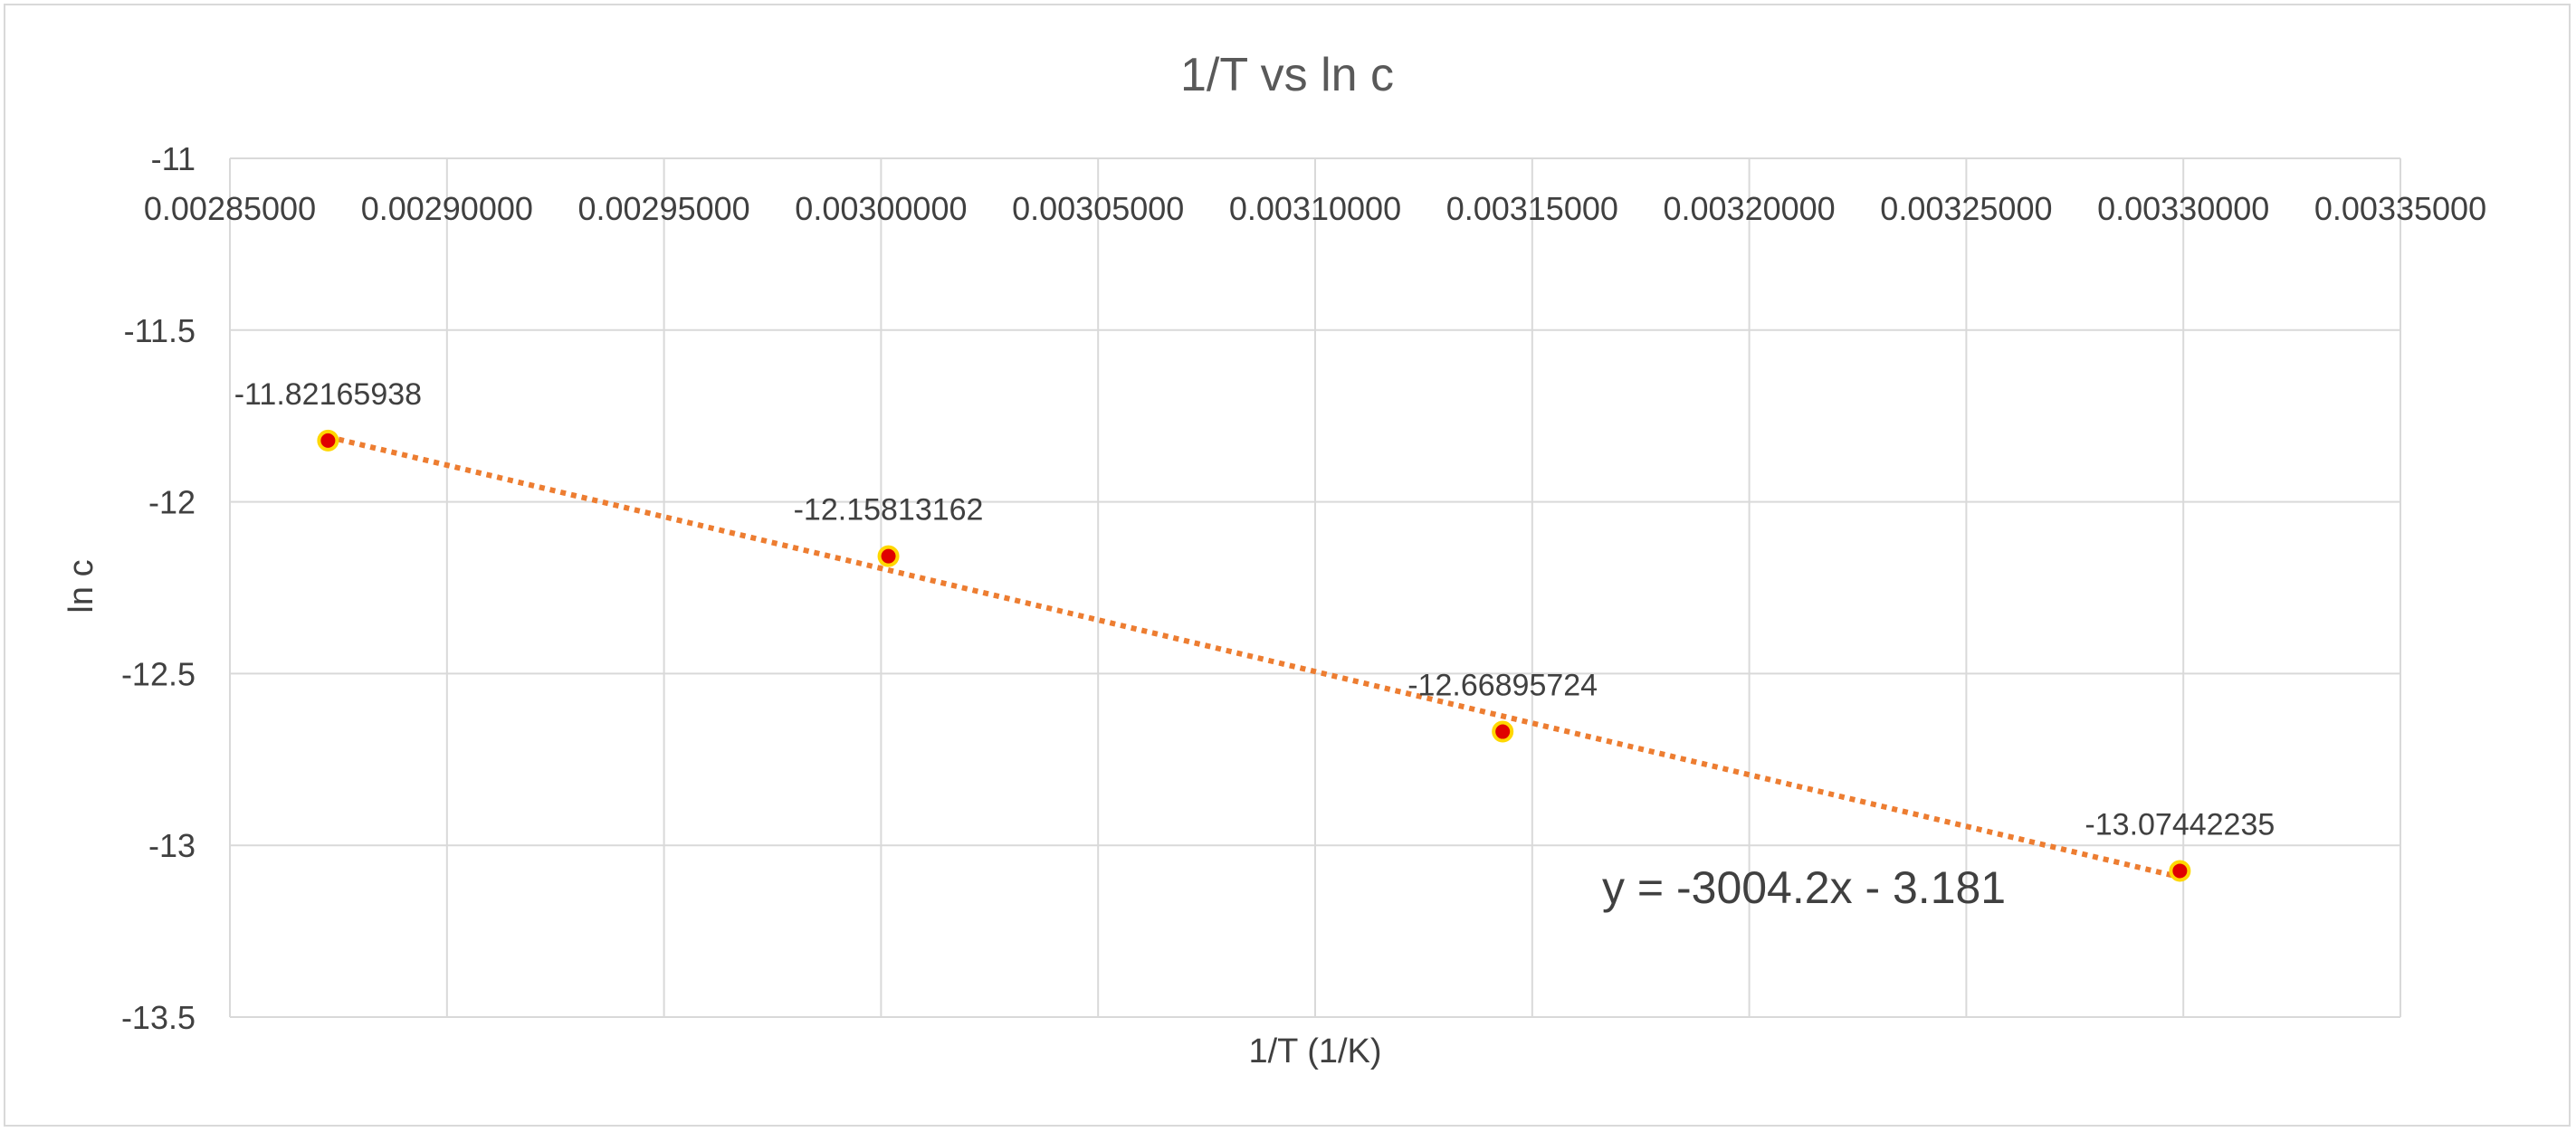 This screenshot has height=1132, width=2576. Describe the element at coordinates (1098, 209) in the screenshot. I see `x-tick-label: 0.00305000` at that location.